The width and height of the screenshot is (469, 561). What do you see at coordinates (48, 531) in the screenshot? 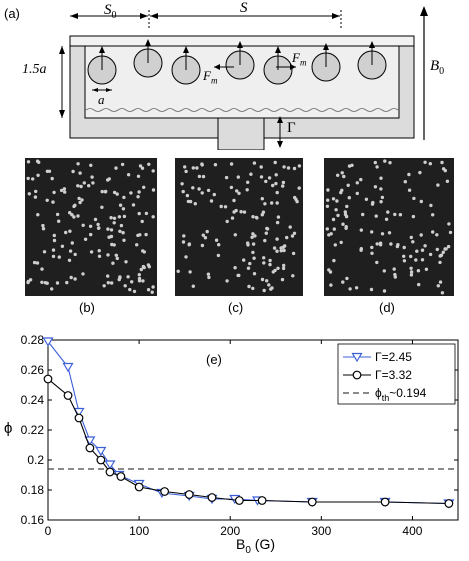
I see `x-tick-label: 0` at bounding box center [48, 531].